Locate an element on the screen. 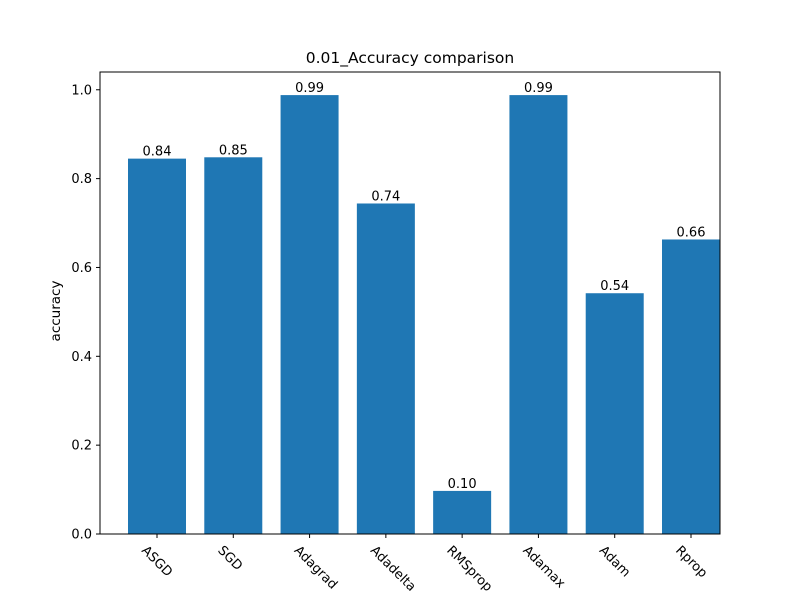 The height and width of the screenshot is (600, 800). data-label-asgd: 0.84 is located at coordinates (157, 152).